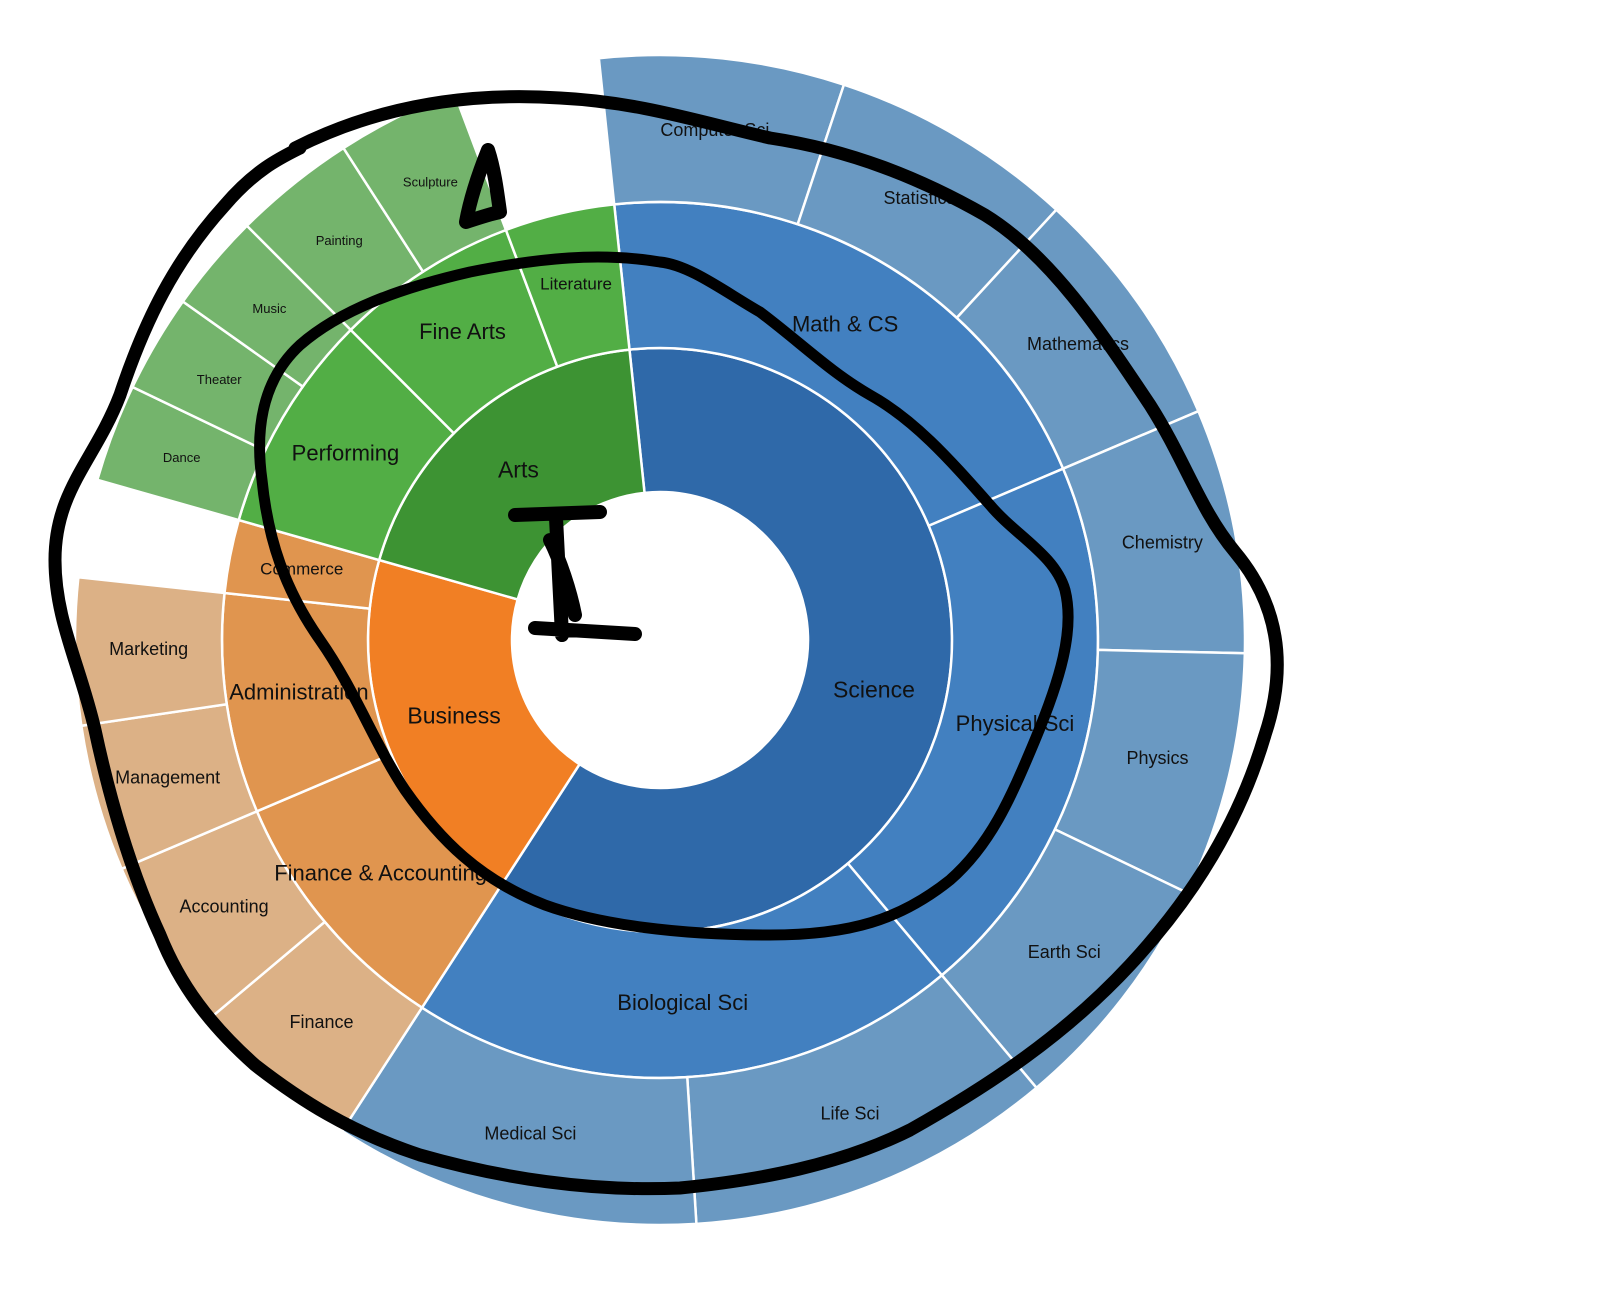 This screenshot has height=1289, width=1624. I want to click on label-biological-sci: Biological Sci, so click(682, 1002).